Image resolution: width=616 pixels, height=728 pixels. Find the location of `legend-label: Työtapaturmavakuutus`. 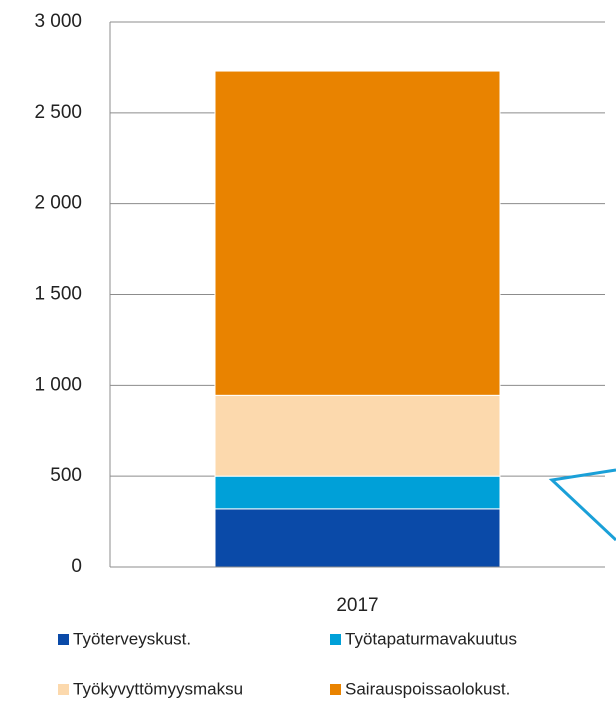

legend-label: Työtapaturmavakuutus is located at coordinates (431, 638).